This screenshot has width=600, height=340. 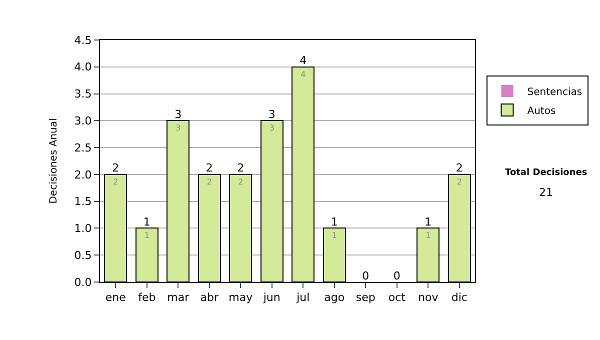 What do you see at coordinates (147, 297) in the screenshot?
I see `x-tick-label: feb` at bounding box center [147, 297].